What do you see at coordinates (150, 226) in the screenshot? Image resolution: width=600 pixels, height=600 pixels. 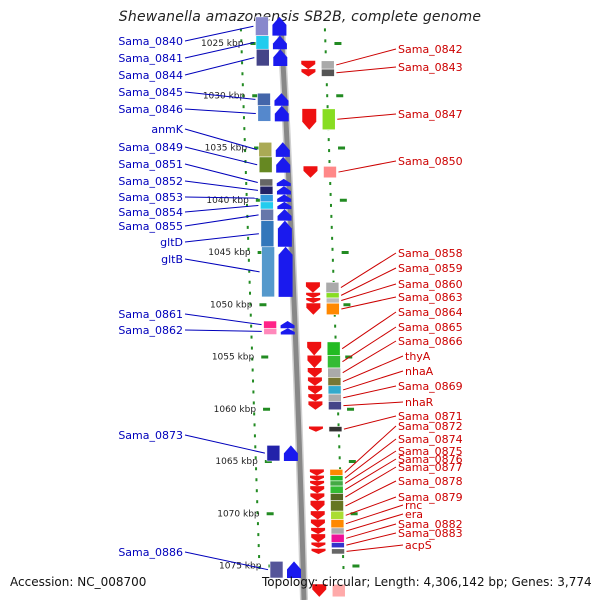 I see `gene-label: Sama_0855` at bounding box center [150, 226].